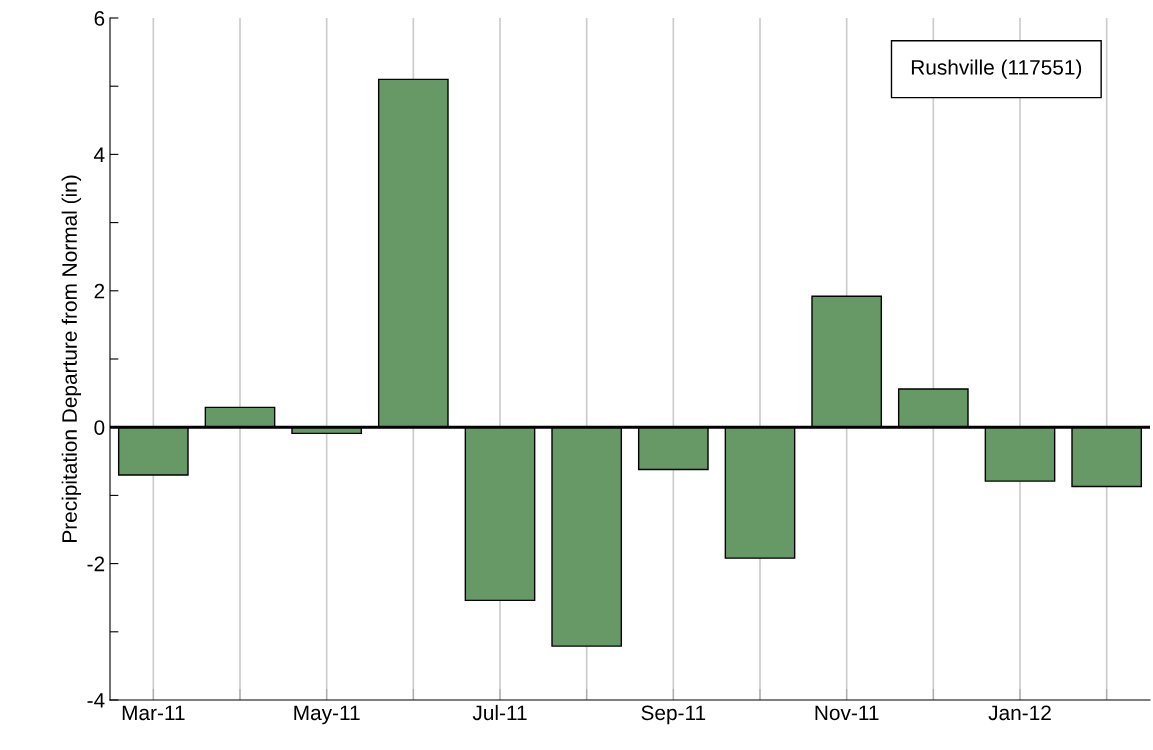  Describe the element at coordinates (327, 715) in the screenshot. I see `x-tick-label: May-11` at that location.